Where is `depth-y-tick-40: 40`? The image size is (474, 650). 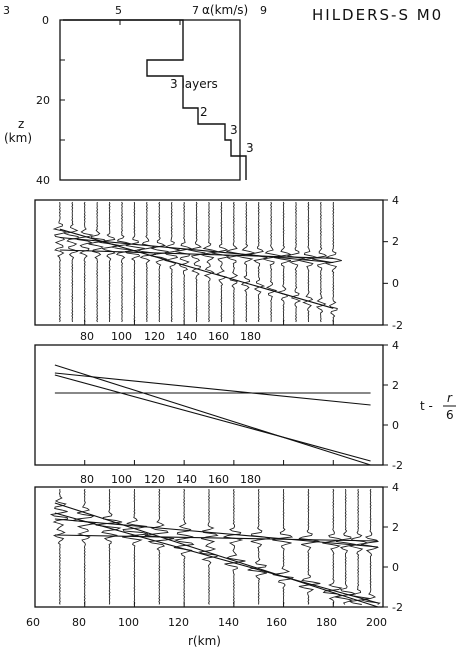 depth-y-tick-40: 40 is located at coordinates (43, 180).